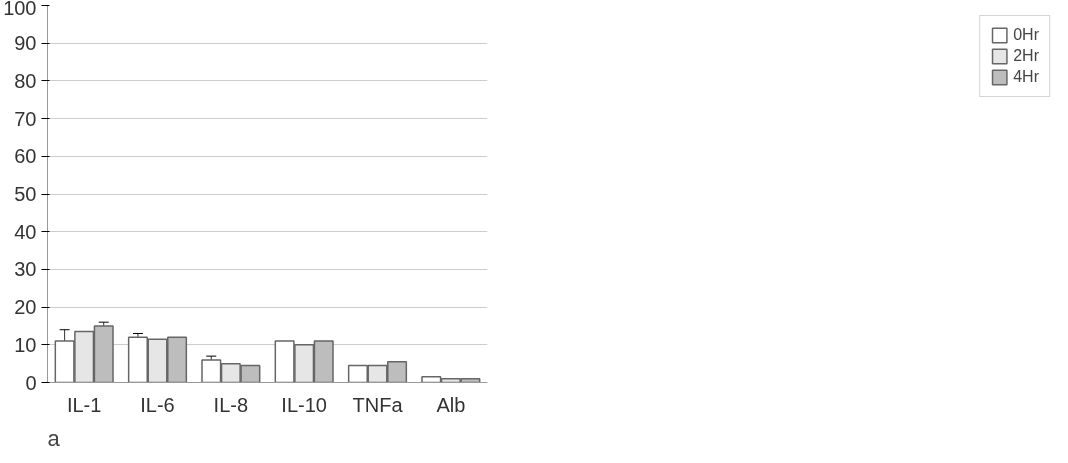 Image resolution: width=1068 pixels, height=463 pixels. Describe the element at coordinates (231, 404) in the screenshot. I see `x-tick-label: IL-8` at that location.